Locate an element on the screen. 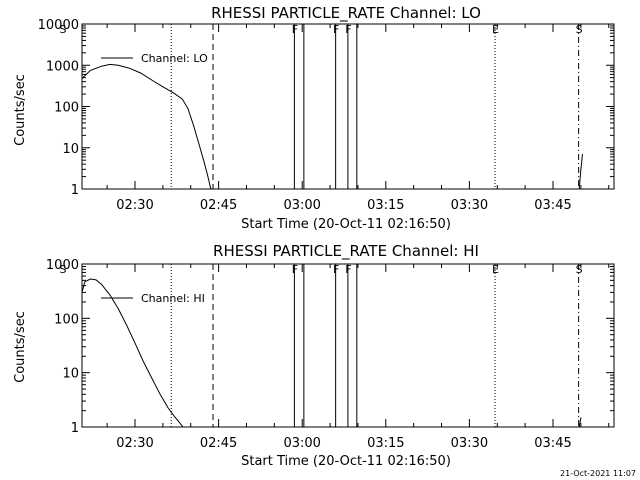  timestamp: 21-Oct-2021 11:07 is located at coordinates (598, 473).